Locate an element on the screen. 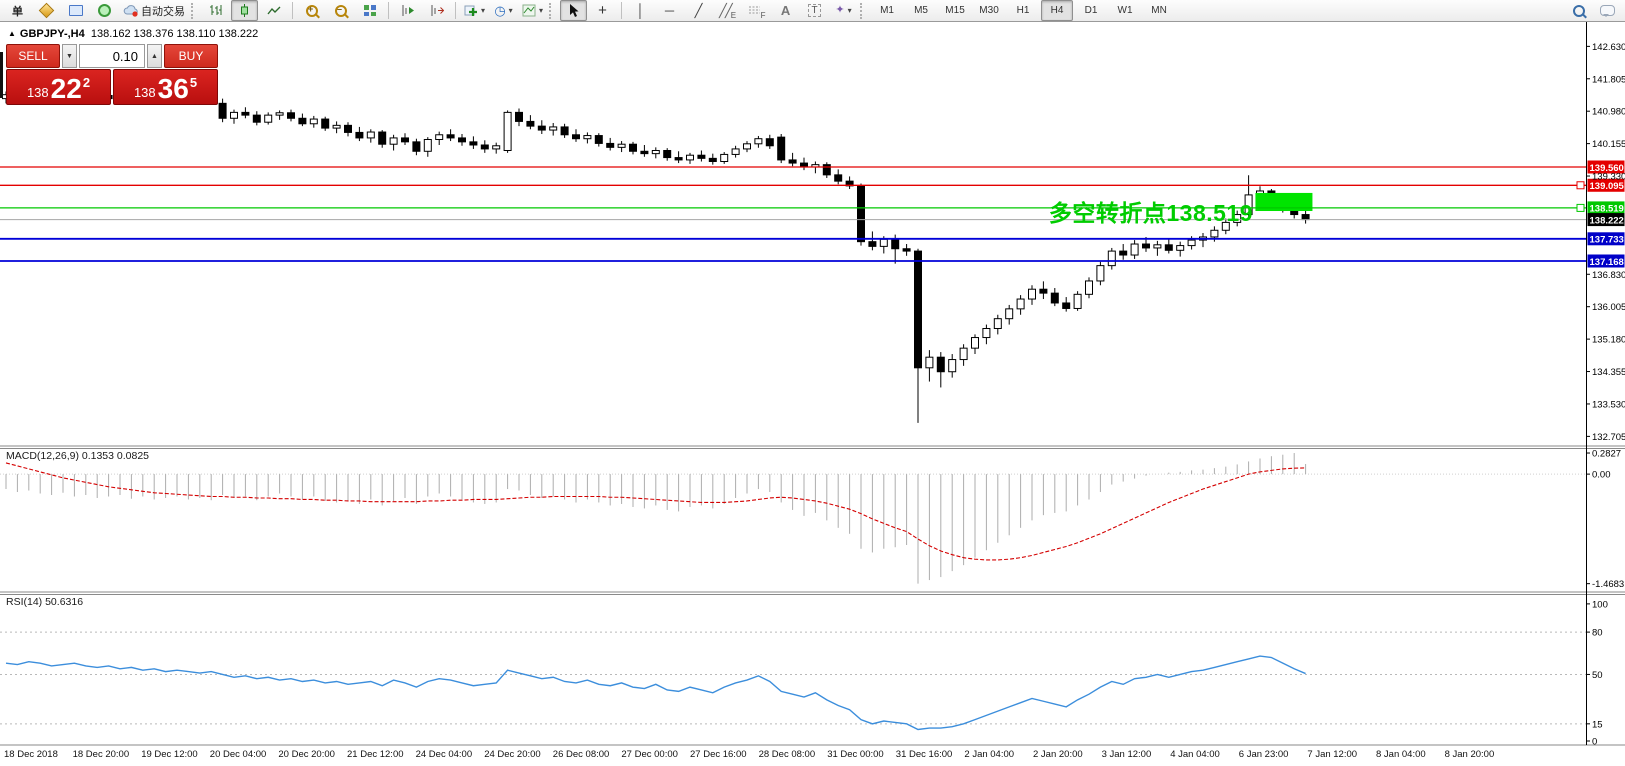 Image resolution: width=1625 pixels, height=766 pixels. tile-windows-button is located at coordinates (369, 10).